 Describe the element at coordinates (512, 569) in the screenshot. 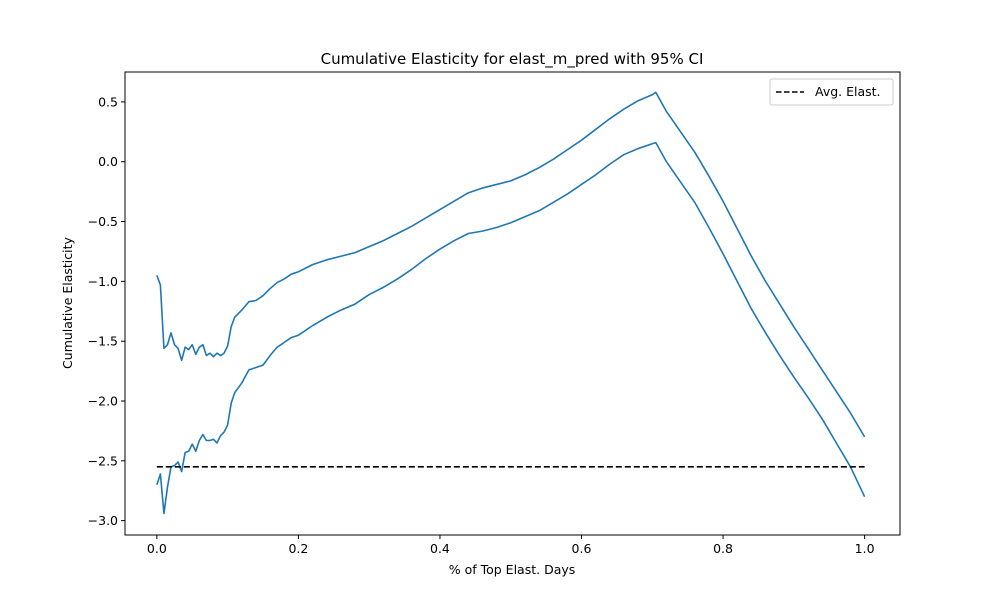

I see `x-axis-label: % of Top Elast. Days` at that location.